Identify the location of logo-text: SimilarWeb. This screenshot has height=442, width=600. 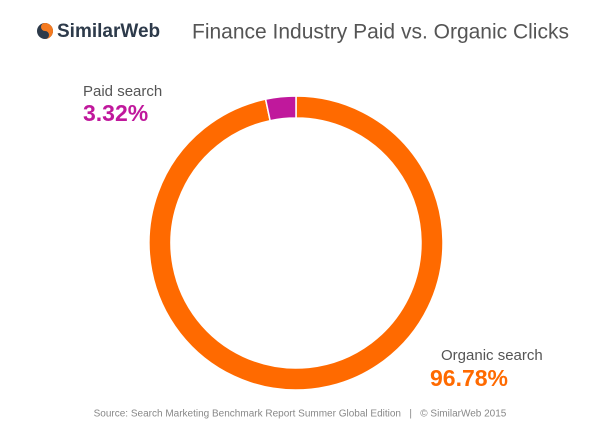
(108, 31).